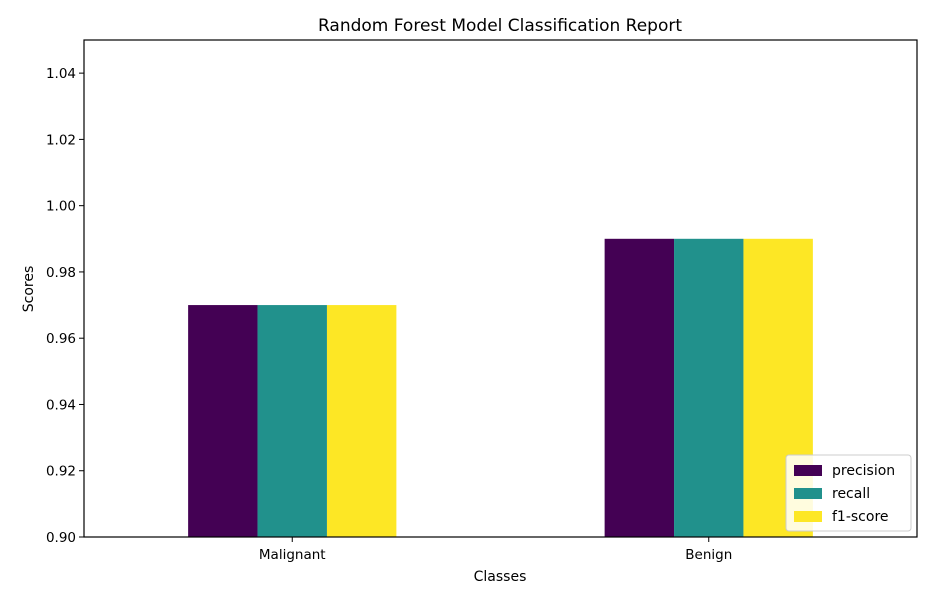  Describe the element at coordinates (61, 538) in the screenshot. I see `y-tick-label: 0.90` at that location.